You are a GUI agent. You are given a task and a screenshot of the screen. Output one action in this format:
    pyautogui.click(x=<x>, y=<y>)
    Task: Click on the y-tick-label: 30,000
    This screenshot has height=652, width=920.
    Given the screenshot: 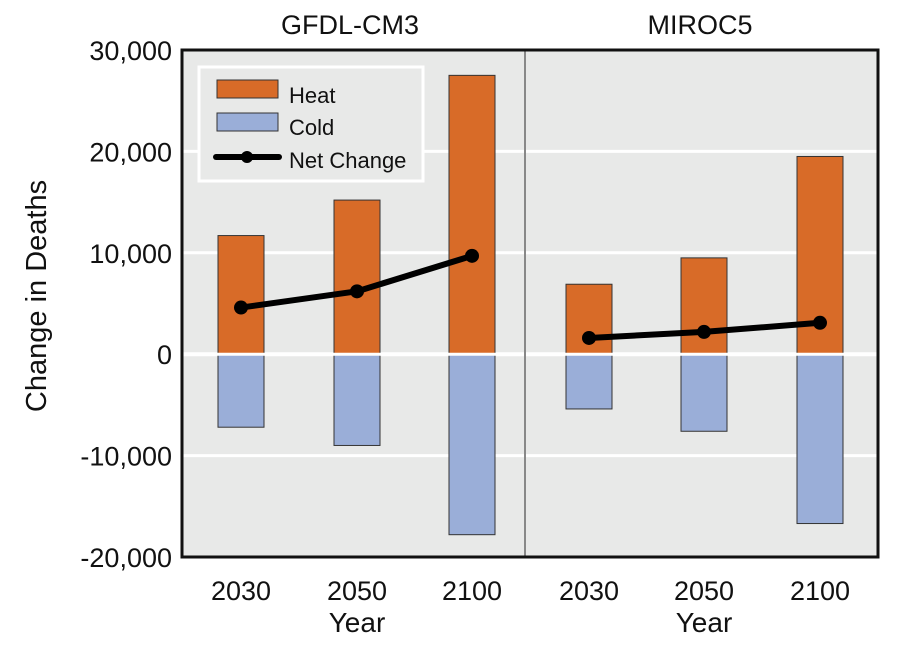 What is the action you would take?
    pyautogui.click(x=130, y=51)
    